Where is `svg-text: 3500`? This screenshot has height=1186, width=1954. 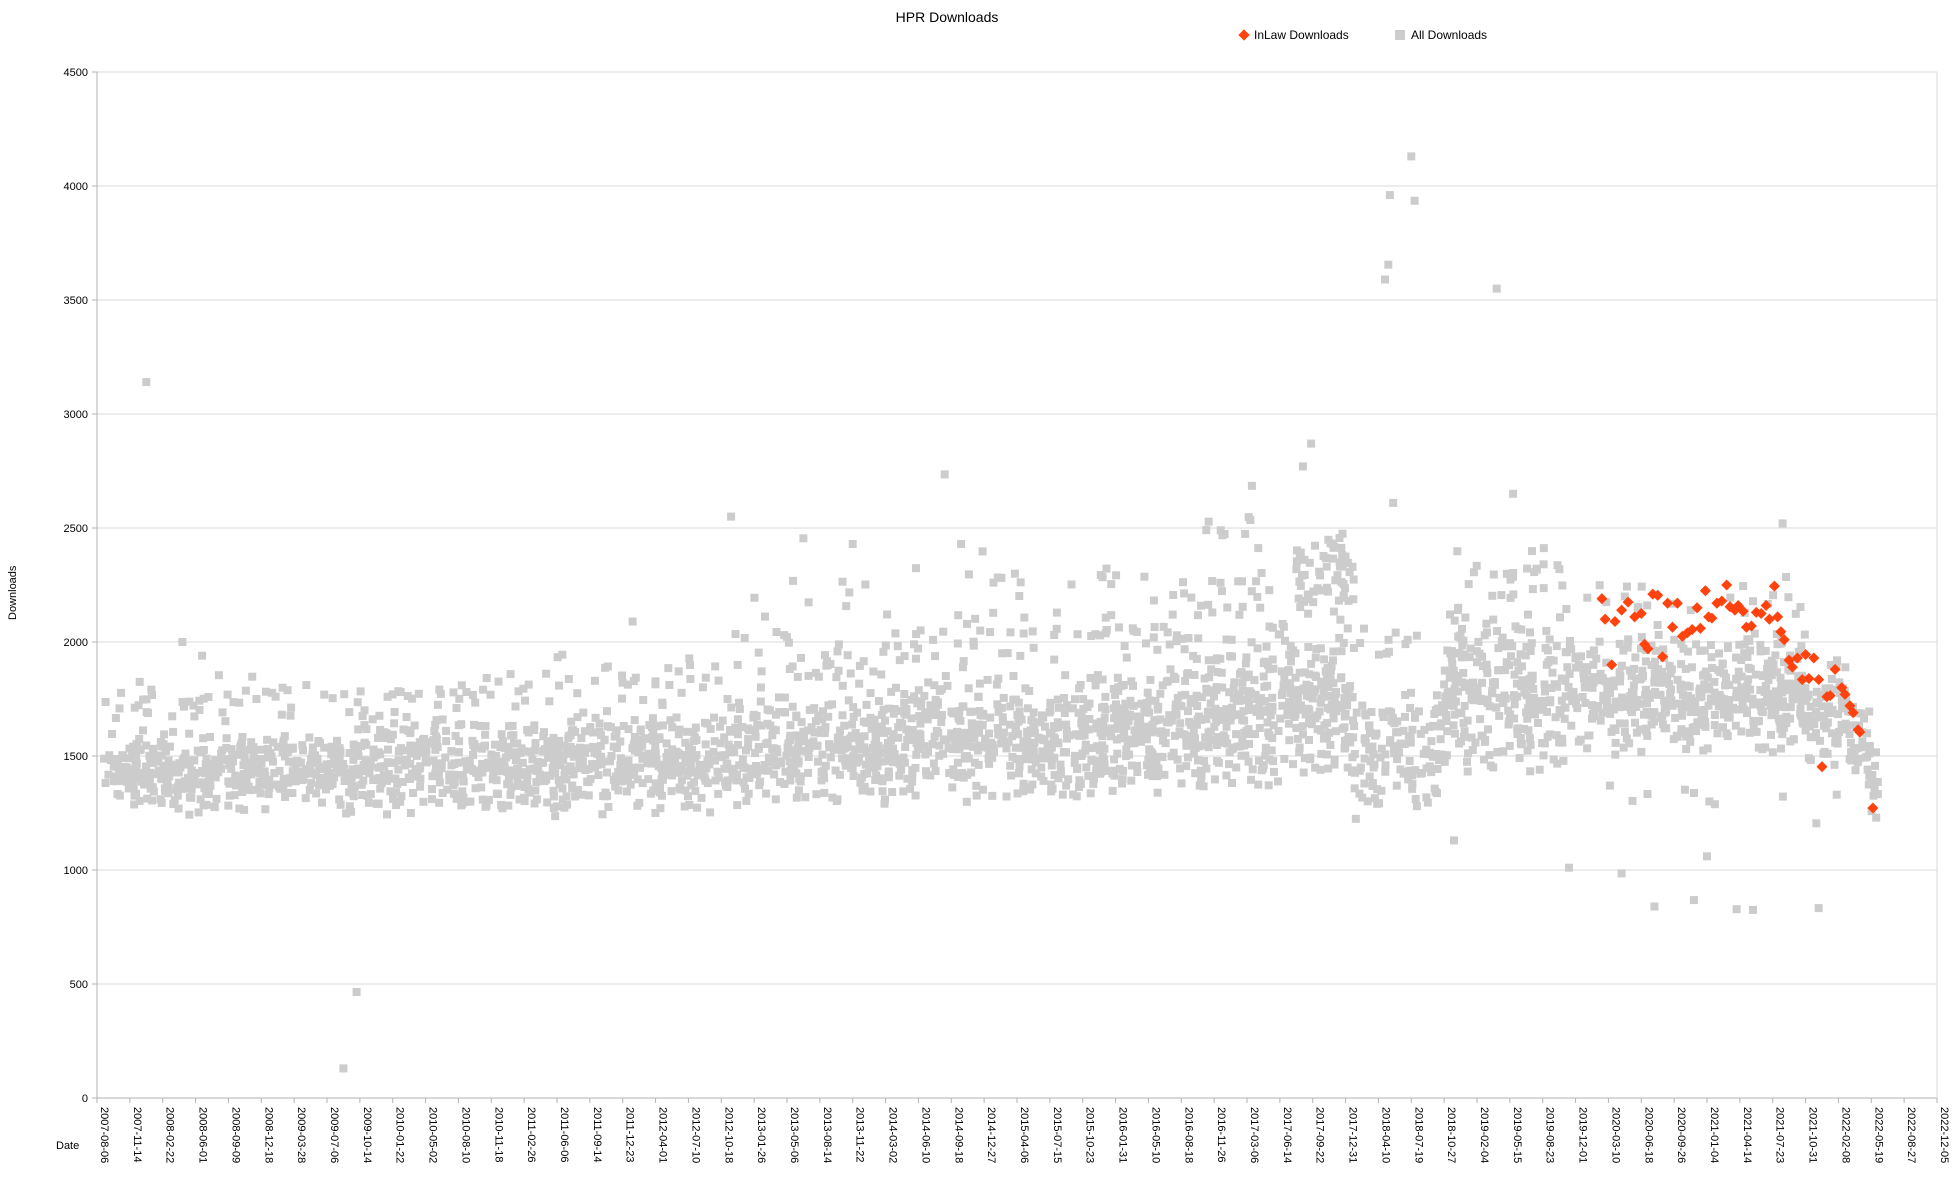
svg-text: 3500 is located at coordinates (76, 301).